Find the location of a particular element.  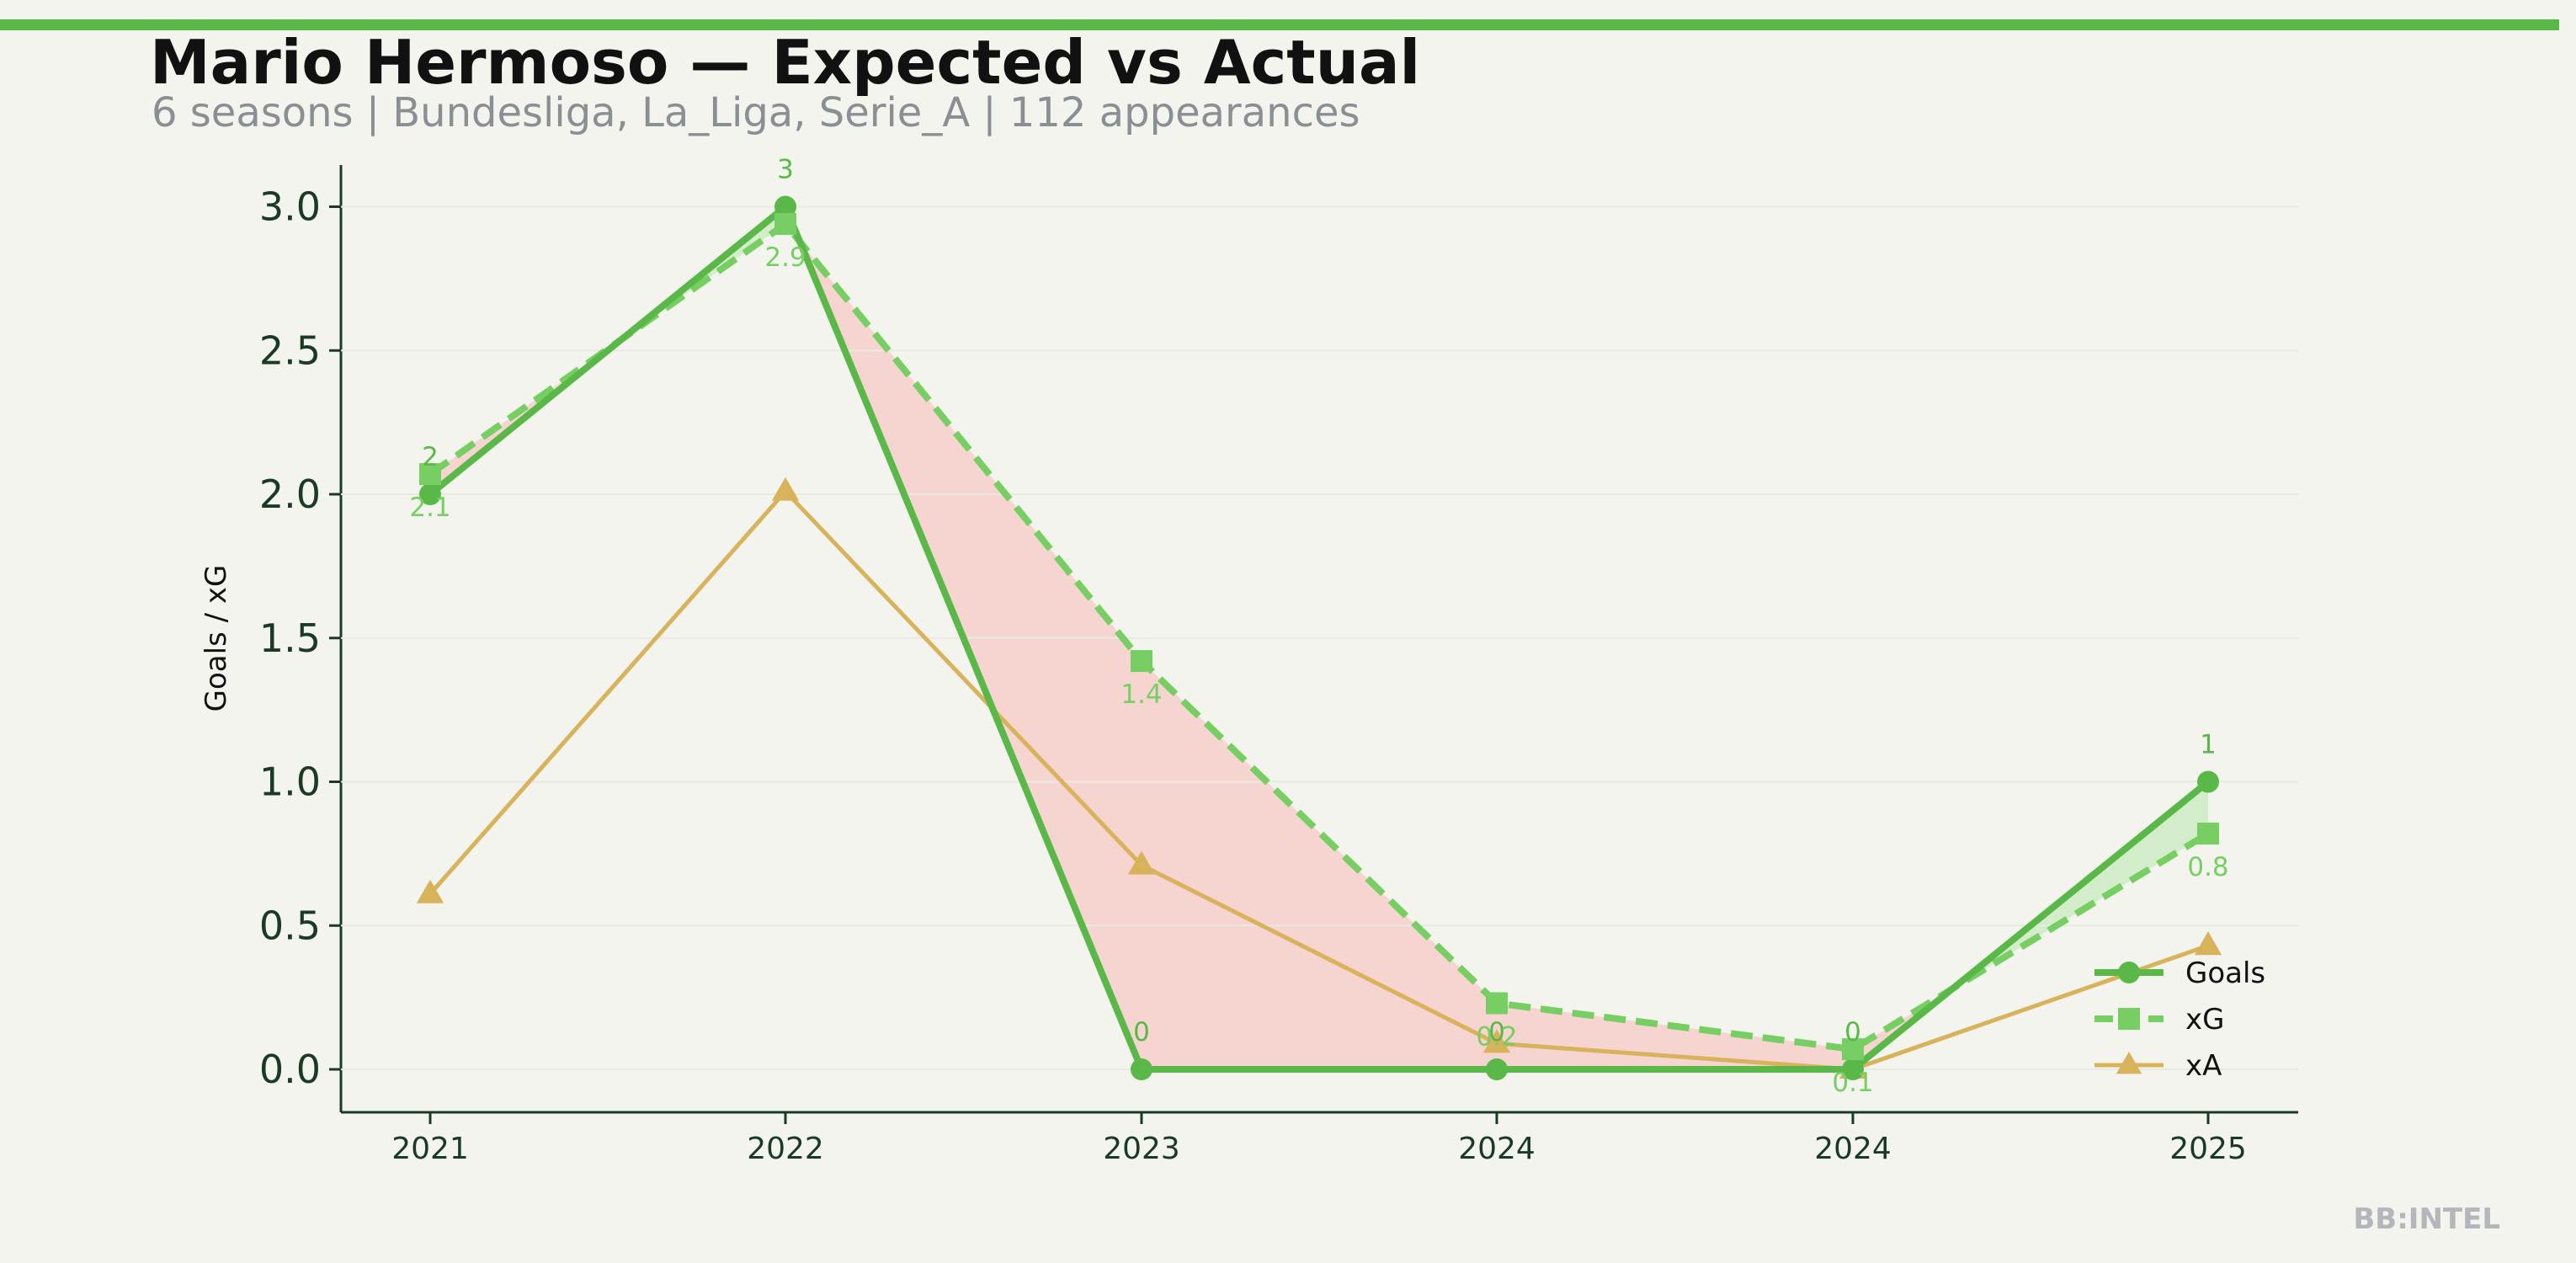

legend-label-xa: xA is located at coordinates (2203, 1066).